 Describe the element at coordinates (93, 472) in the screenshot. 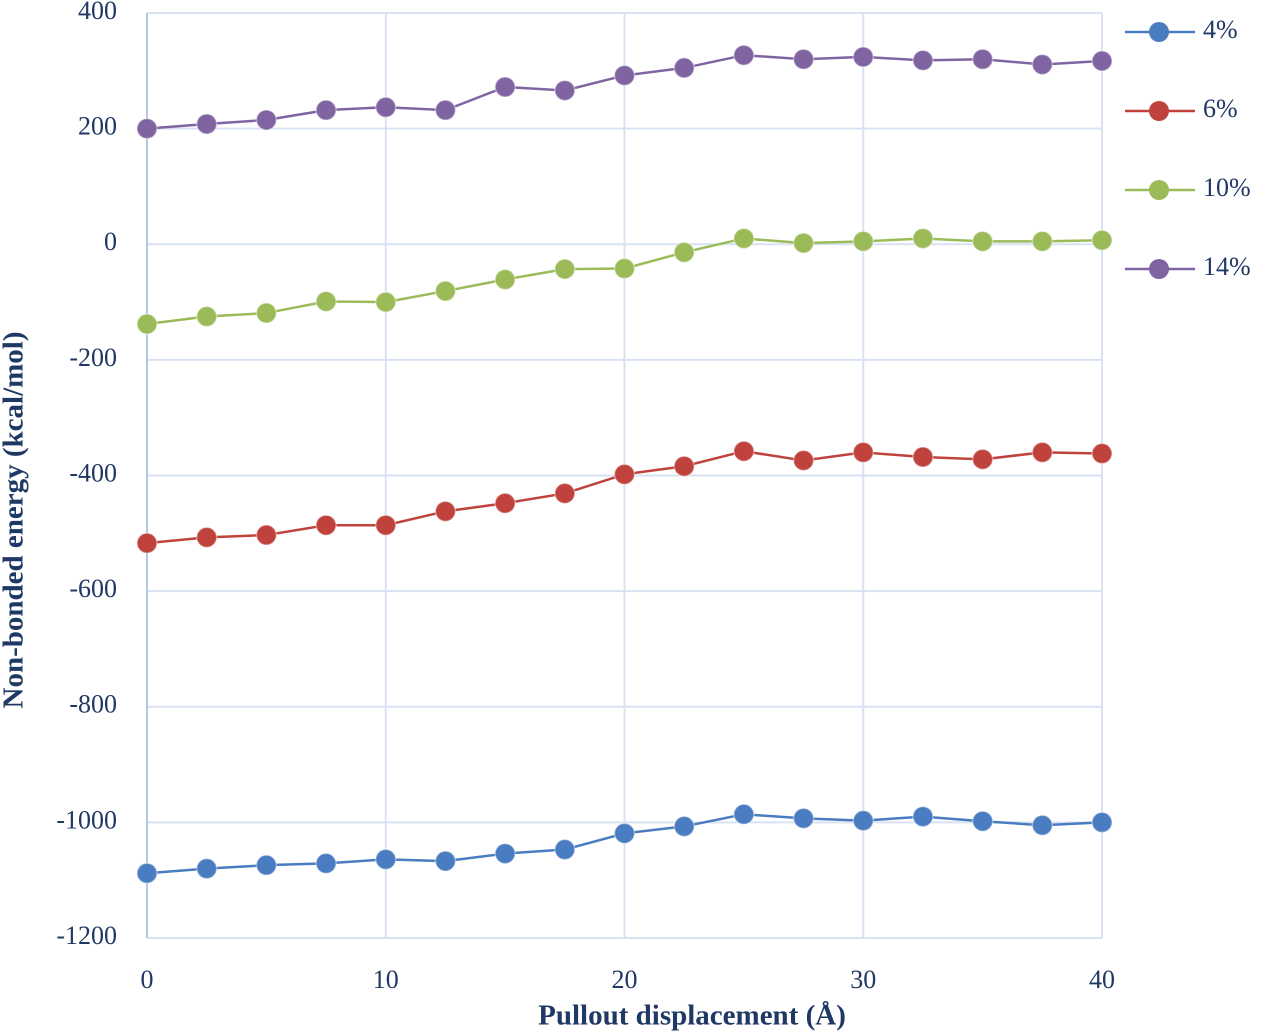

I see `y-tick-label: -400` at that location.